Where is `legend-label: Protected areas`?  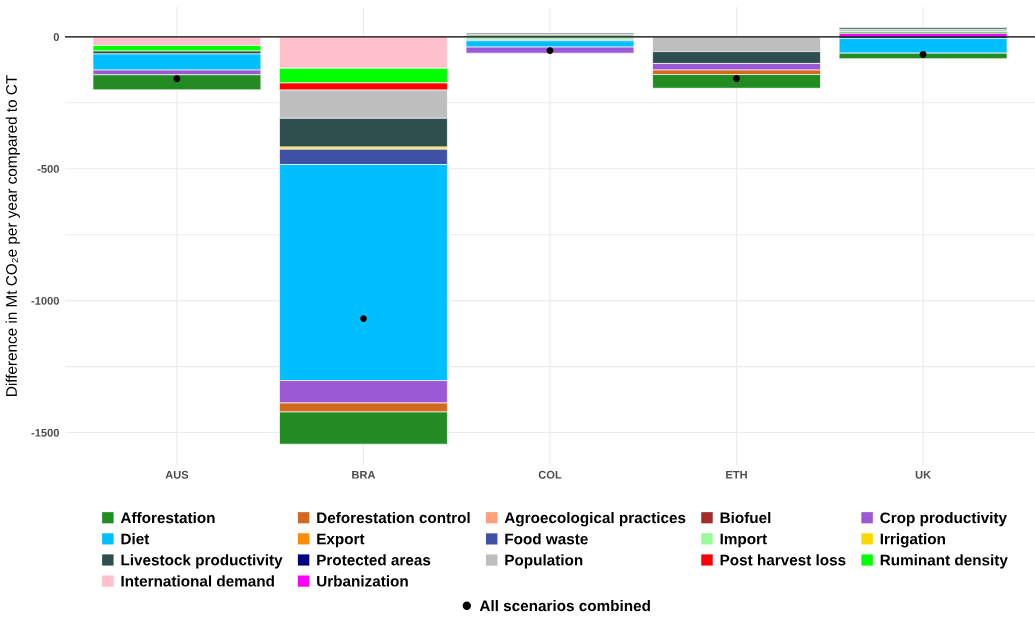
legend-label: Protected areas is located at coordinates (374, 560).